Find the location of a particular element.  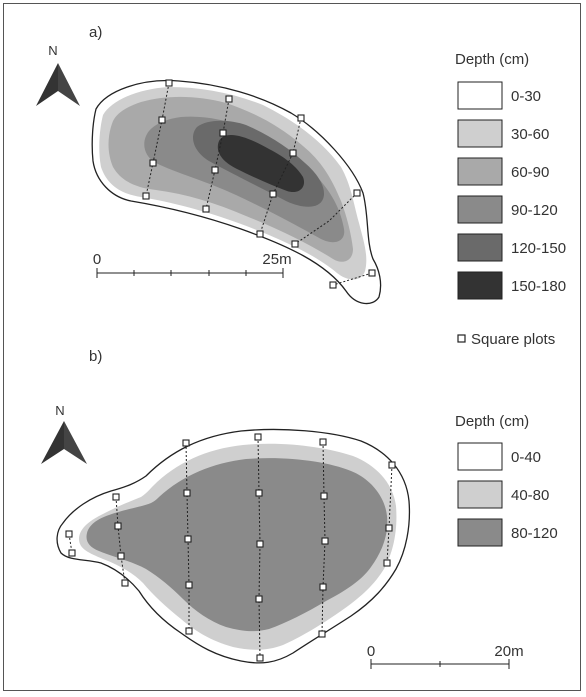

north-arrow-a-right is located at coordinates (69, 84).